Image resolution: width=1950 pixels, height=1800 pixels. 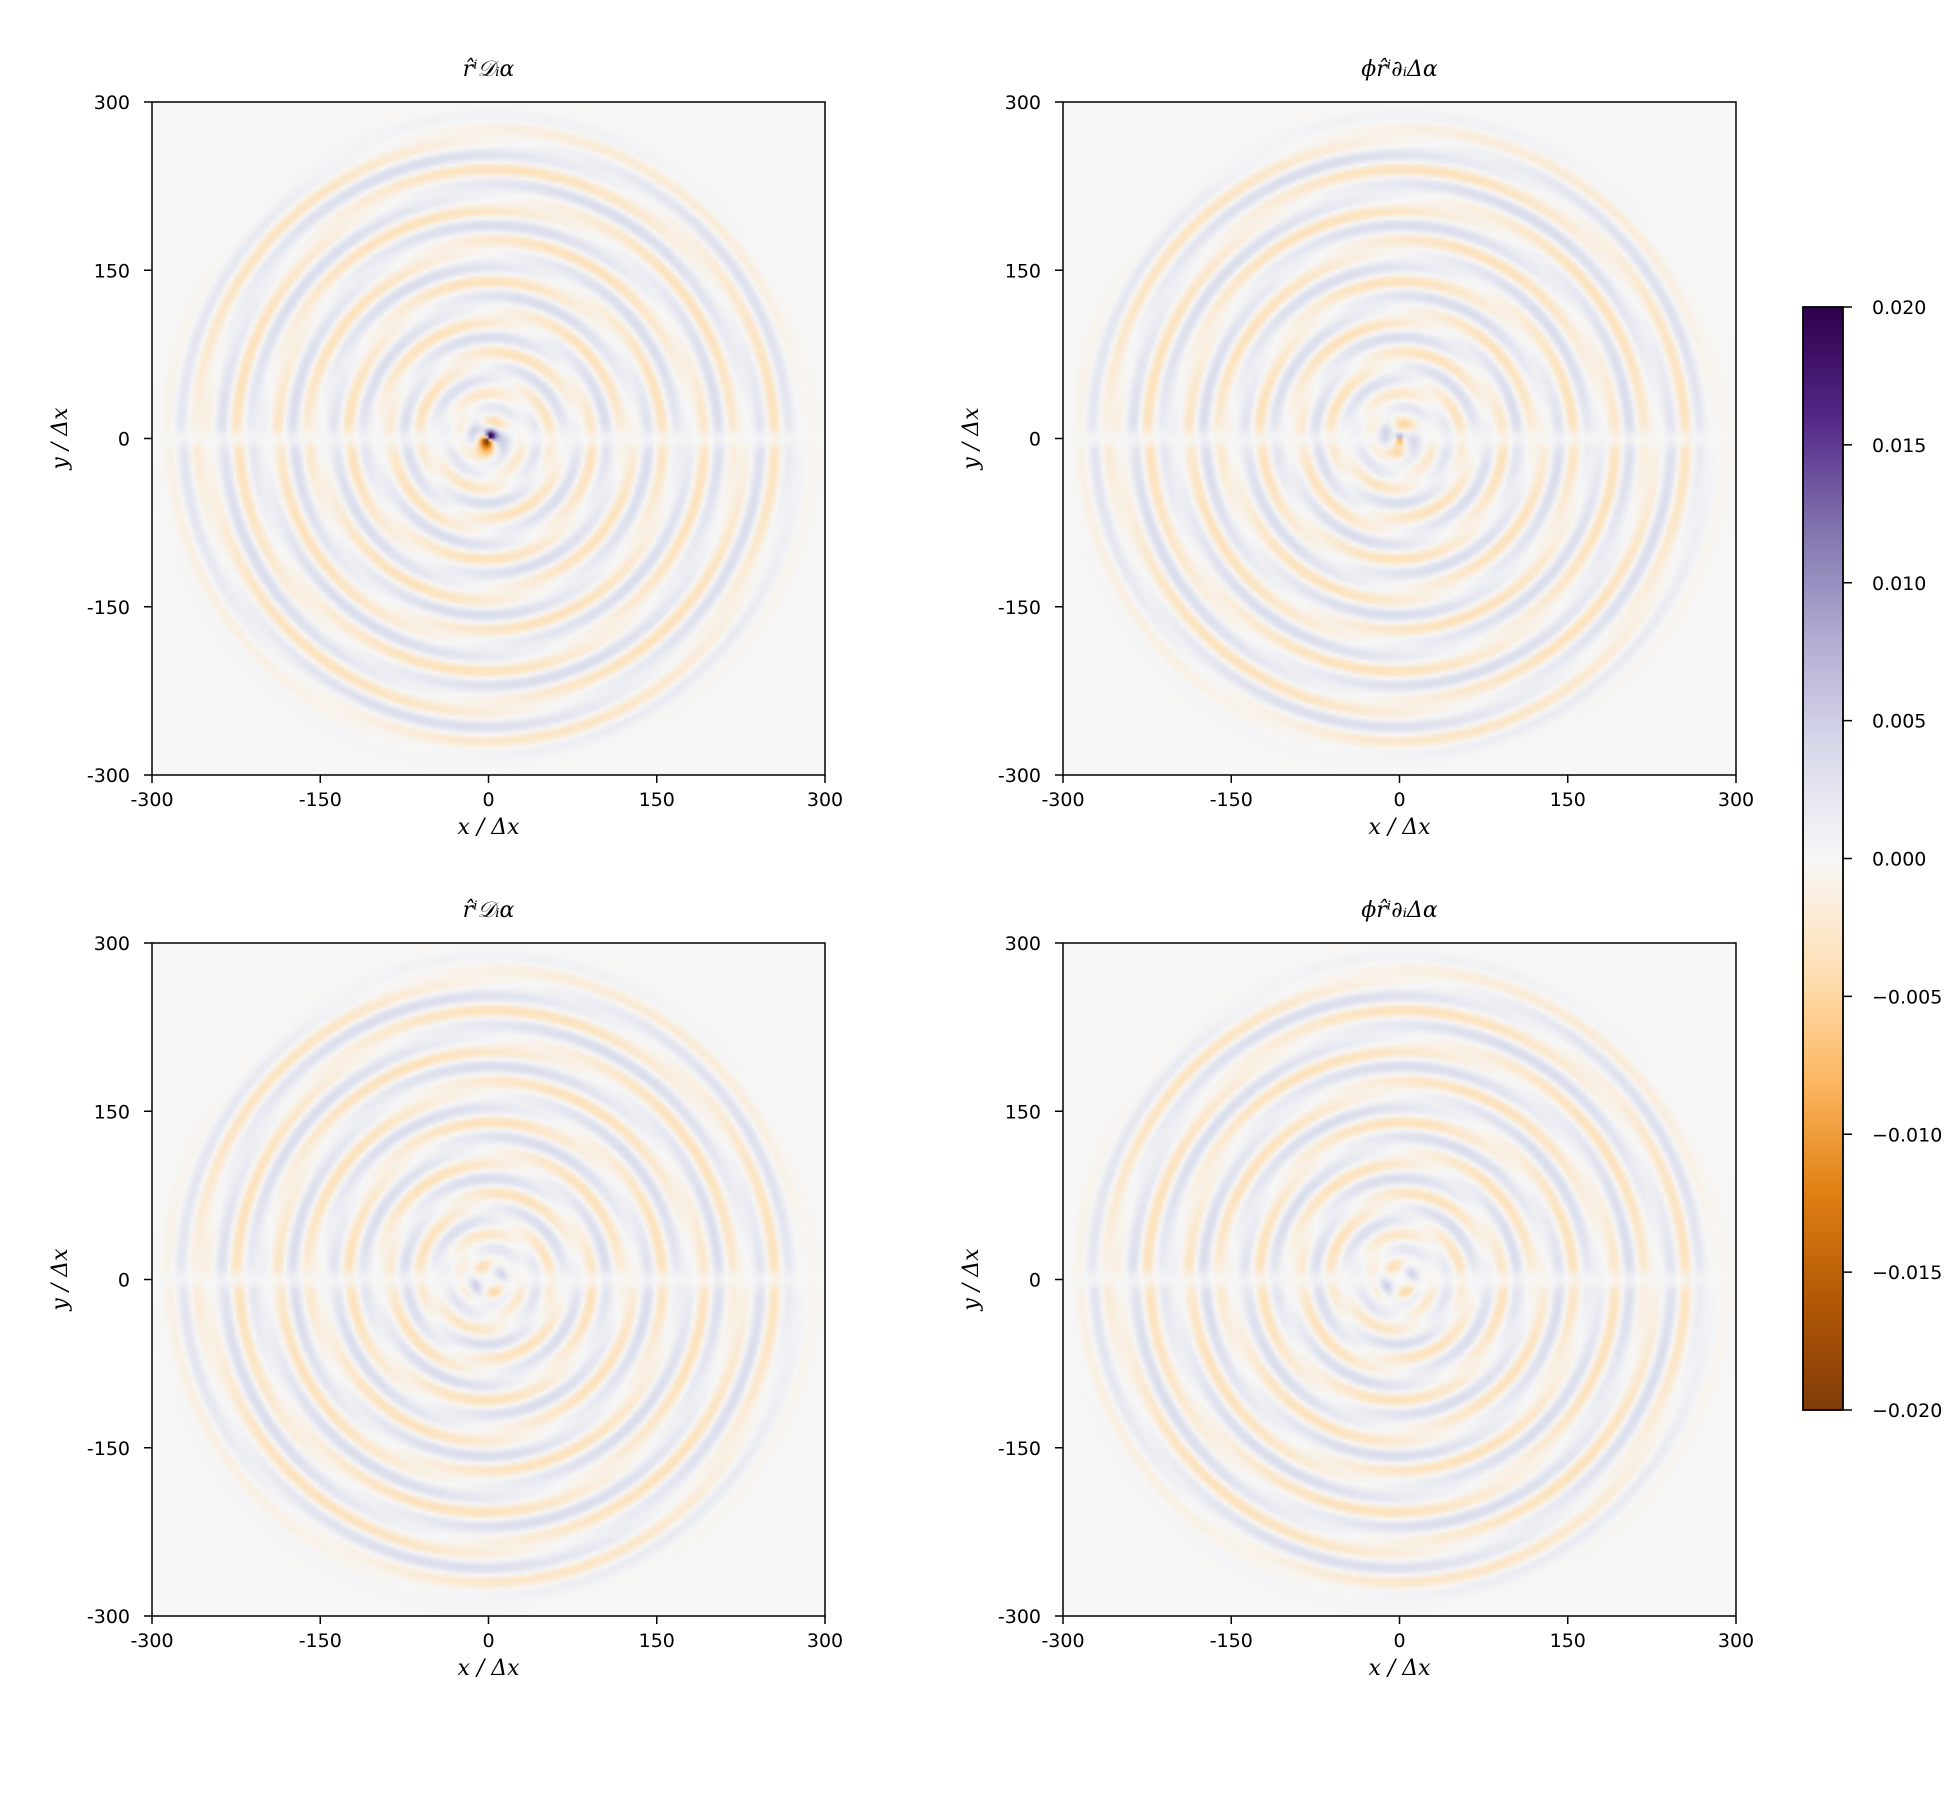 I want to click on y-ticks-4: 300 150 0 -150 -300, so click(x=1030, y=1280).